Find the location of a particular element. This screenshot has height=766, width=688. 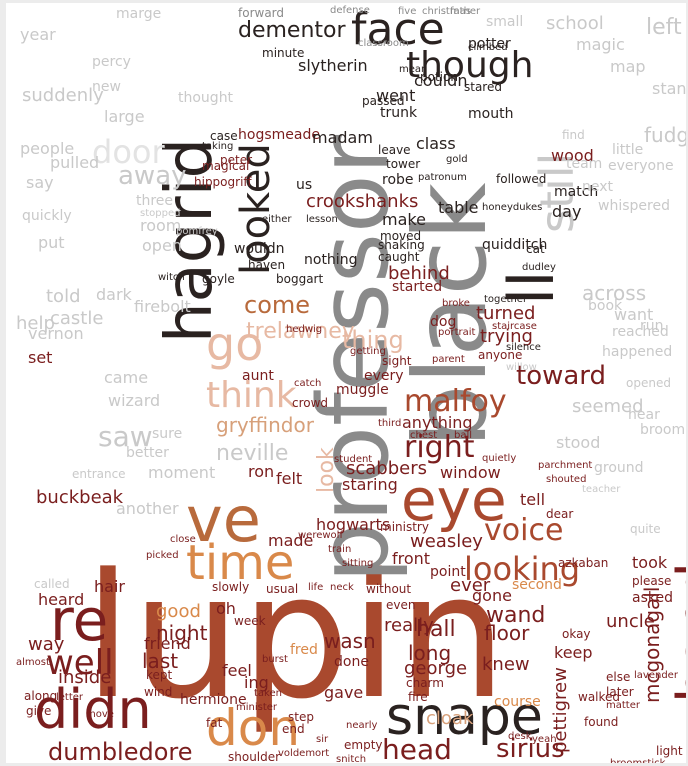

word-hippogriff: hippogriff is located at coordinates (223, 182).